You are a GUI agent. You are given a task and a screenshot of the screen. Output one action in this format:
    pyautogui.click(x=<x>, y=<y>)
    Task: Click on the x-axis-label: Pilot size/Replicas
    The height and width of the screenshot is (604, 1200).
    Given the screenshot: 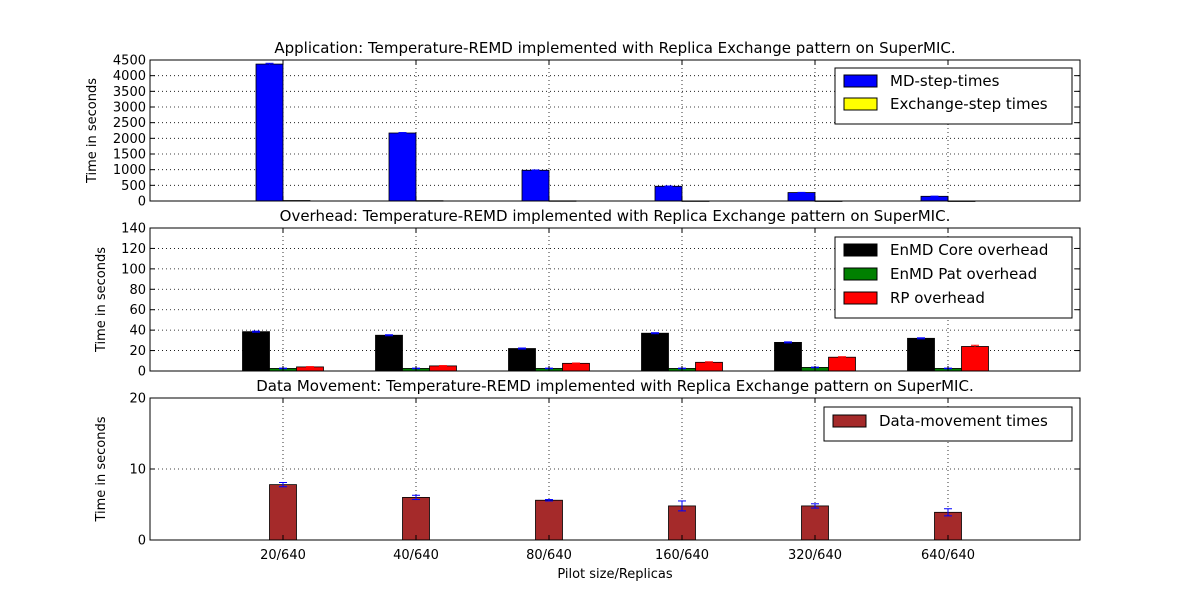 What is the action you would take?
    pyautogui.click(x=615, y=574)
    